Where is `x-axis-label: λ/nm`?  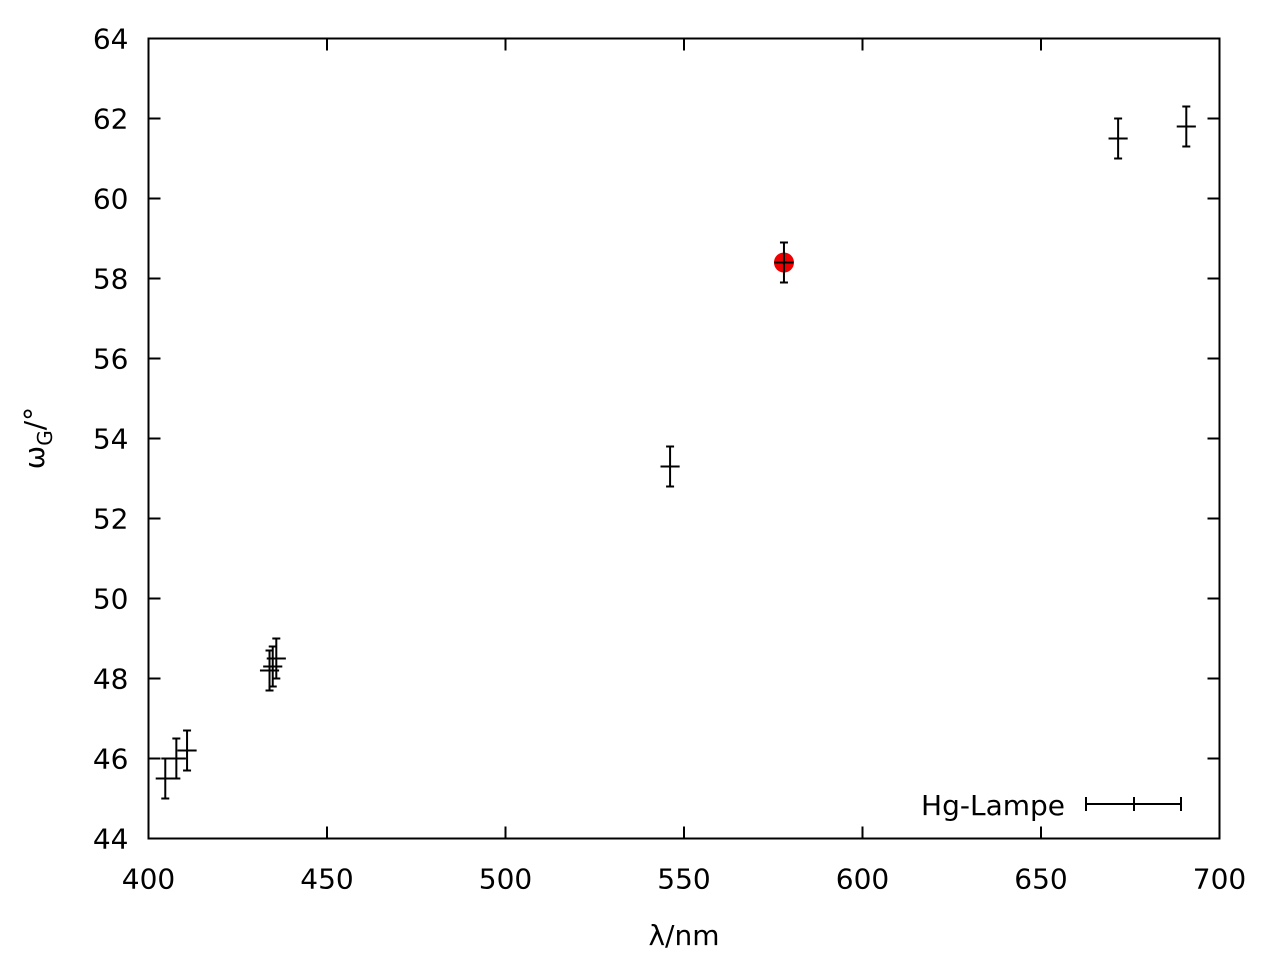 x-axis-label: λ/nm is located at coordinates (683, 935).